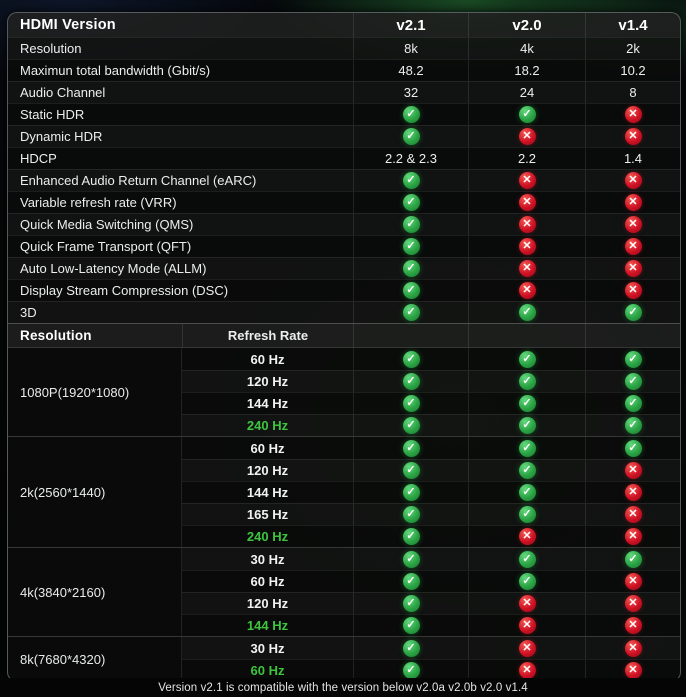 Image resolution: width=686 pixels, height=697 pixels. What do you see at coordinates (344, 246) in the screenshot?
I see `feature-row: Quick Frame Transport (QFT) ✓ ✕ ✕` at bounding box center [344, 246].